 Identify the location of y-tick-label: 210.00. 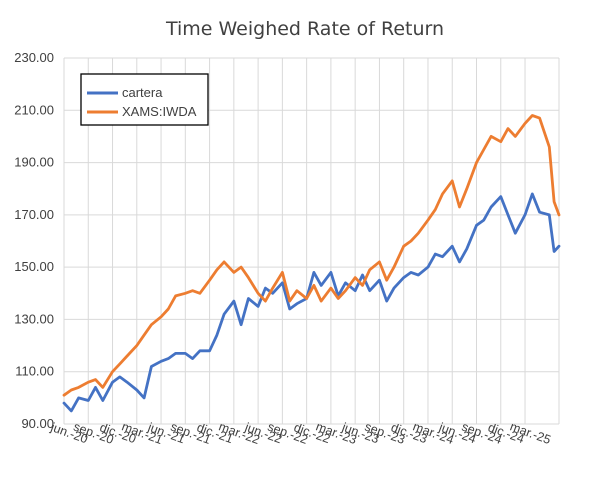
(34, 109).